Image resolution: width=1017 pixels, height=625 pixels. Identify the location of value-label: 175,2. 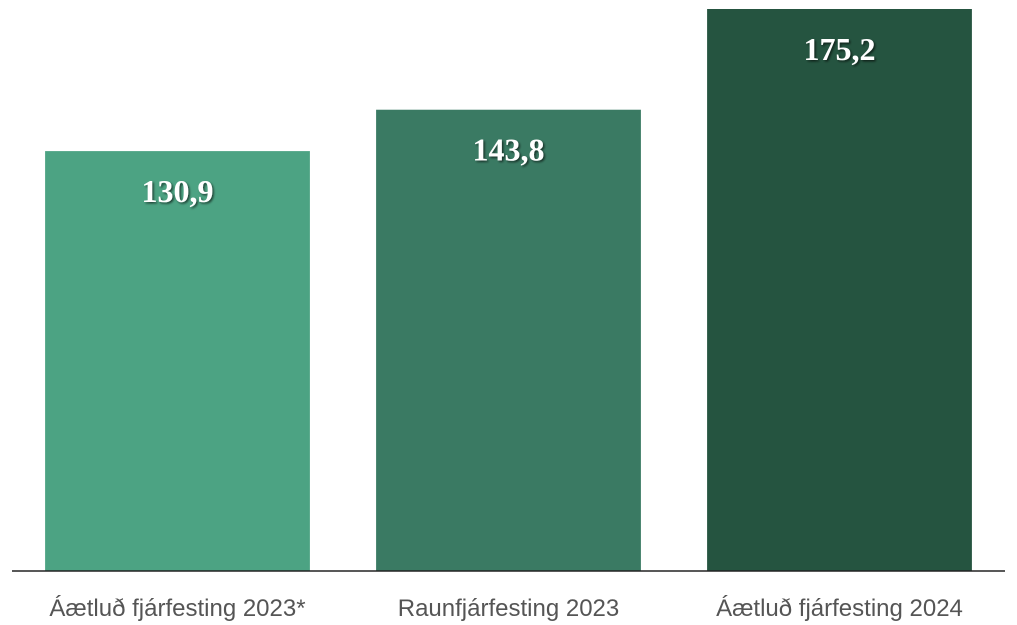
(840, 49).